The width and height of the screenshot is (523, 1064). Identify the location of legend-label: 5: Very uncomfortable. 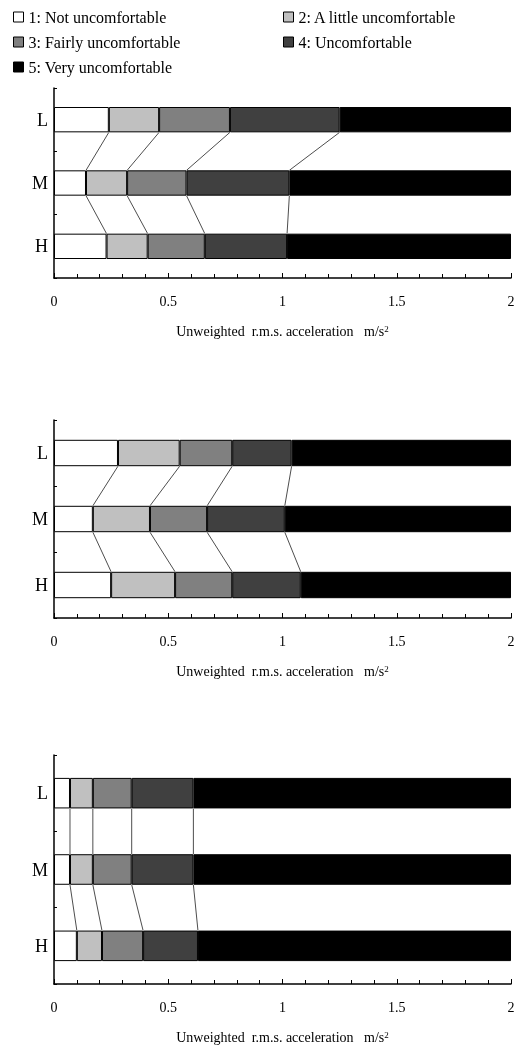
(100, 67).